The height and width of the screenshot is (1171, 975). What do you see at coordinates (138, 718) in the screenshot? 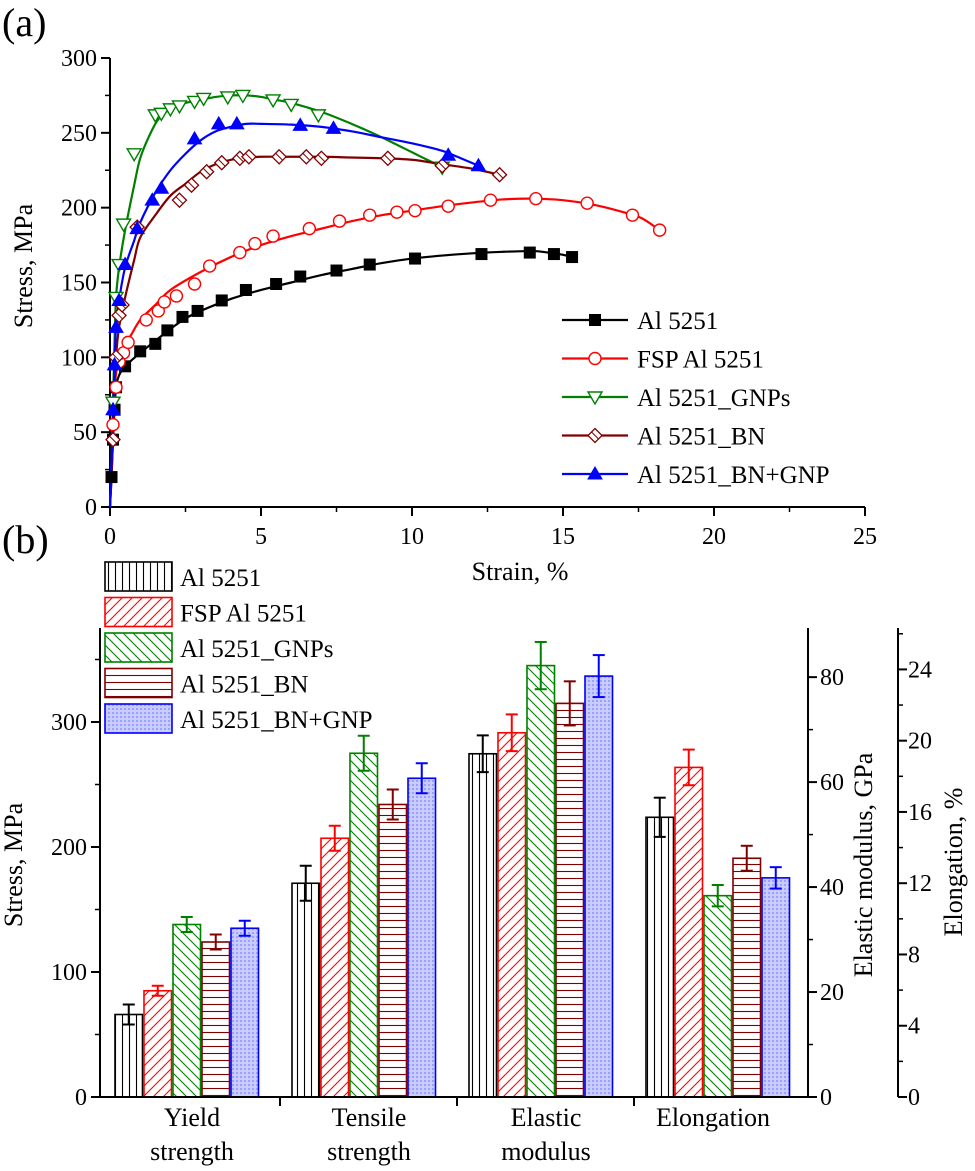
I see `legend-swatch-al-5251-bn-gnp` at bounding box center [138, 718].